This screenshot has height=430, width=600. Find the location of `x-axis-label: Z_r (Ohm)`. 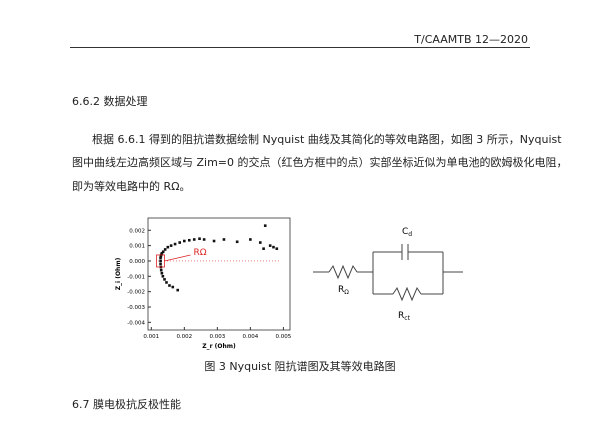

x-axis-label: Z_r (Ohm) is located at coordinates (219, 346).